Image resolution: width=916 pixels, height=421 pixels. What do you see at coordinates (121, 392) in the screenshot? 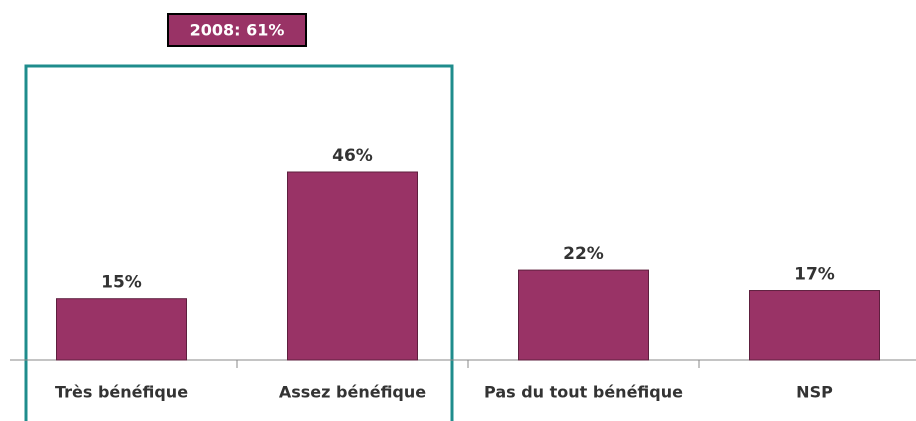
I see `x-tick-label: Très bénéfique` at bounding box center [121, 392].